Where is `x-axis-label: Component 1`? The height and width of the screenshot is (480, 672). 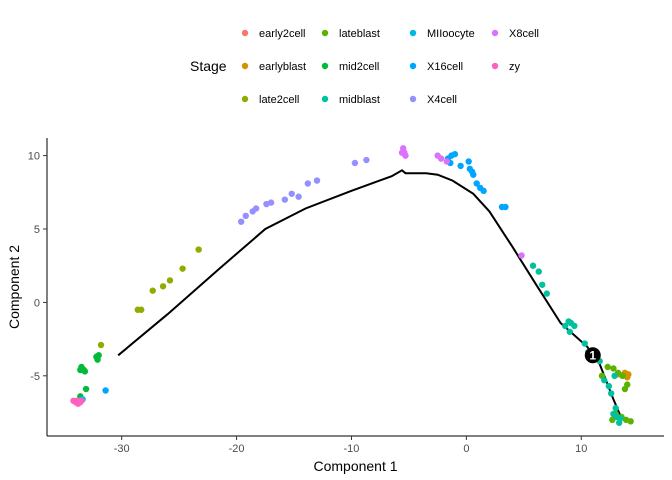 x-axis-label: Component 1 is located at coordinates (355, 466).